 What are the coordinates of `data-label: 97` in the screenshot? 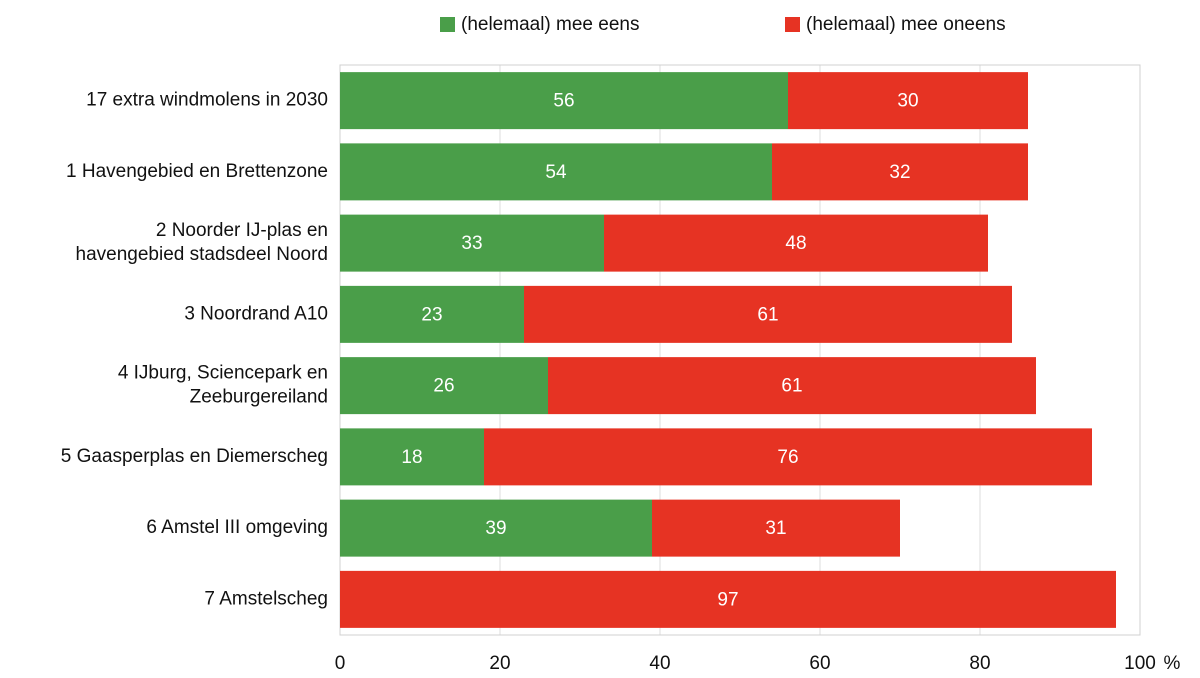 It's located at (727, 599).